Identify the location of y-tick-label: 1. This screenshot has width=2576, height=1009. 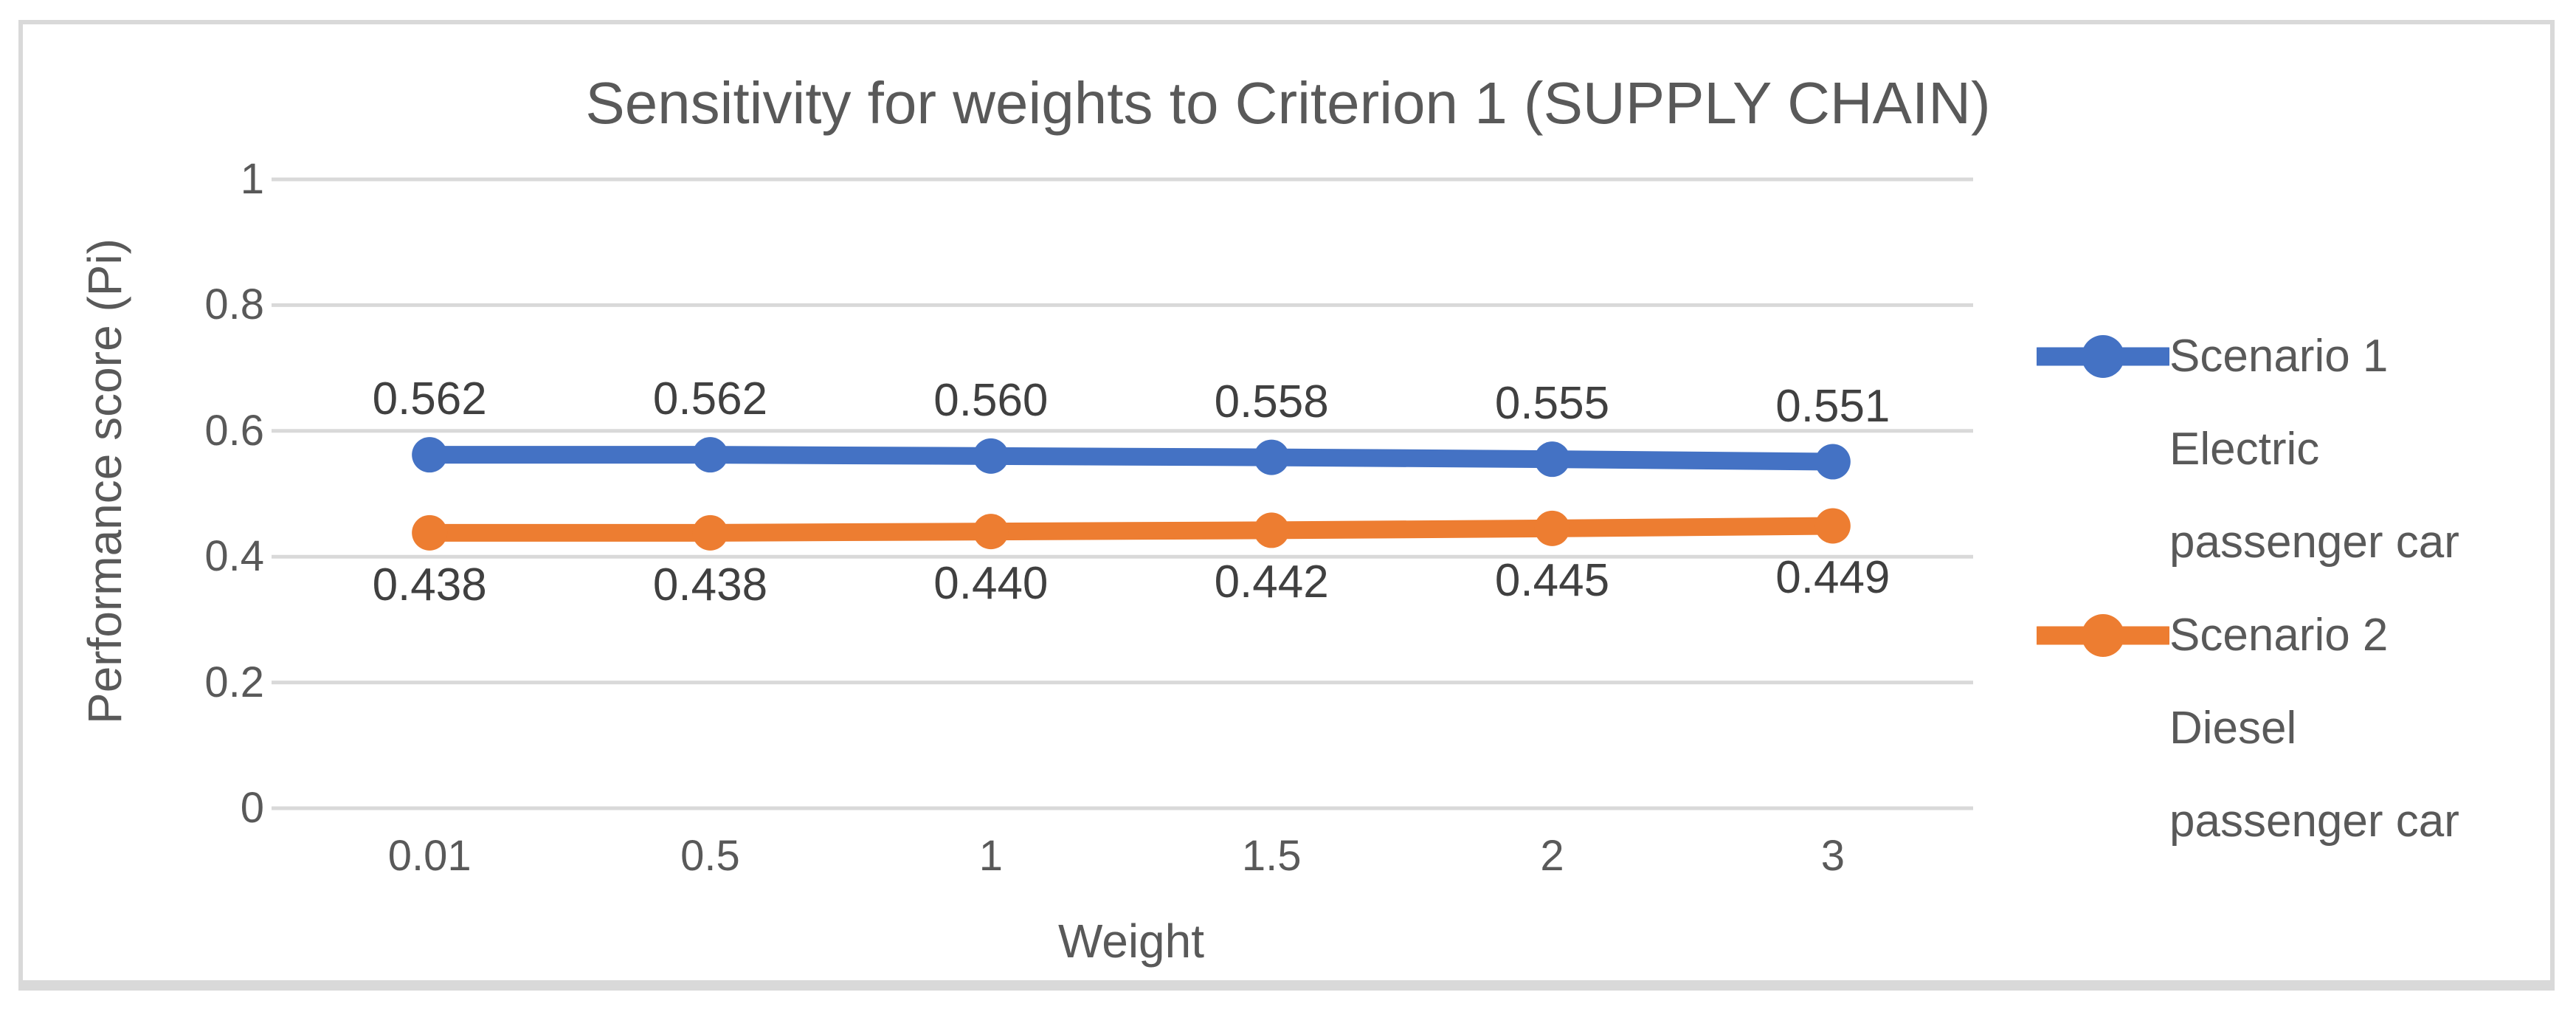
(252, 179).